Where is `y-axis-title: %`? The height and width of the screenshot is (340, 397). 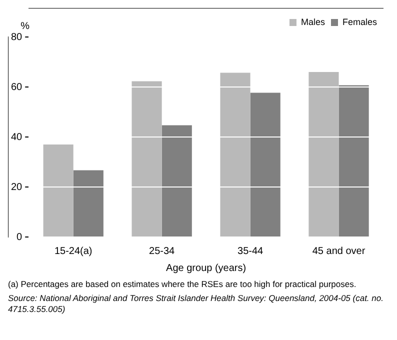 y-axis-title: % is located at coordinates (25, 26).